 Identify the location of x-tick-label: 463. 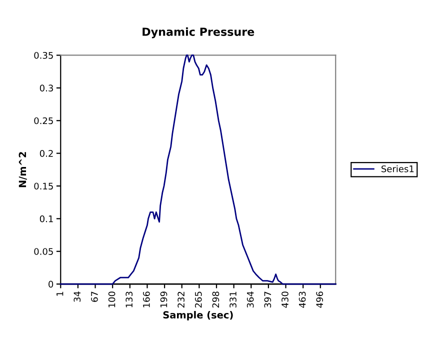
(302, 300).